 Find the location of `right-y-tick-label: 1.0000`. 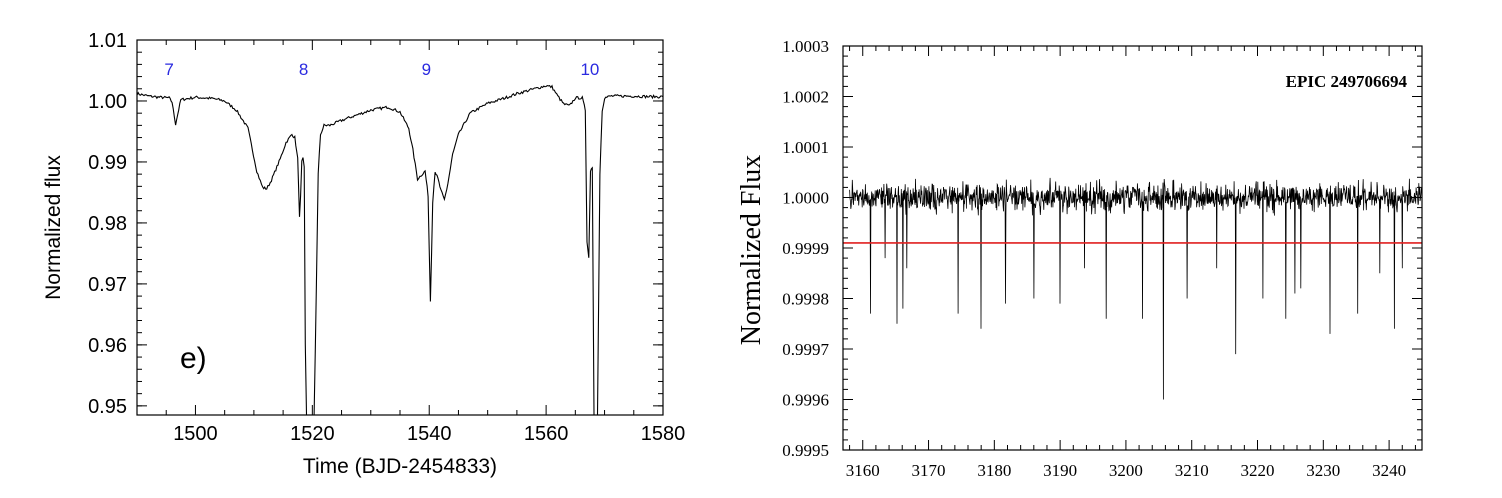

right-y-tick-label: 1.0000 is located at coordinates (805, 198).